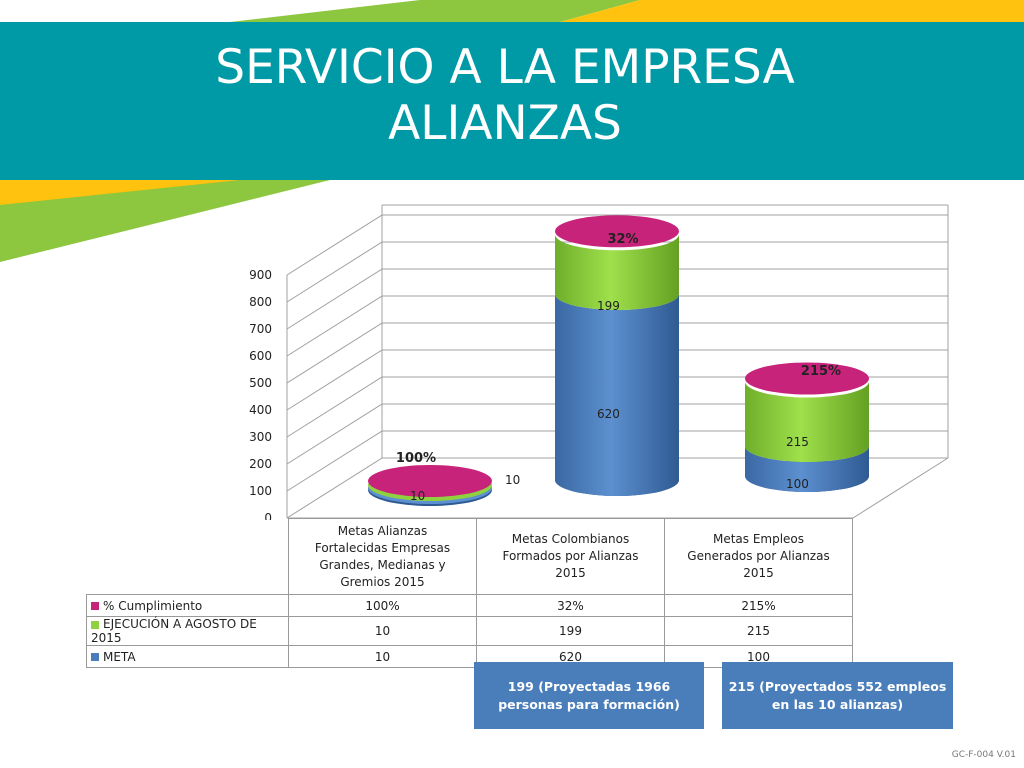  What do you see at coordinates (382, 530) in the screenshot?
I see `category-header-line: Metas Alianzas` at bounding box center [382, 530].